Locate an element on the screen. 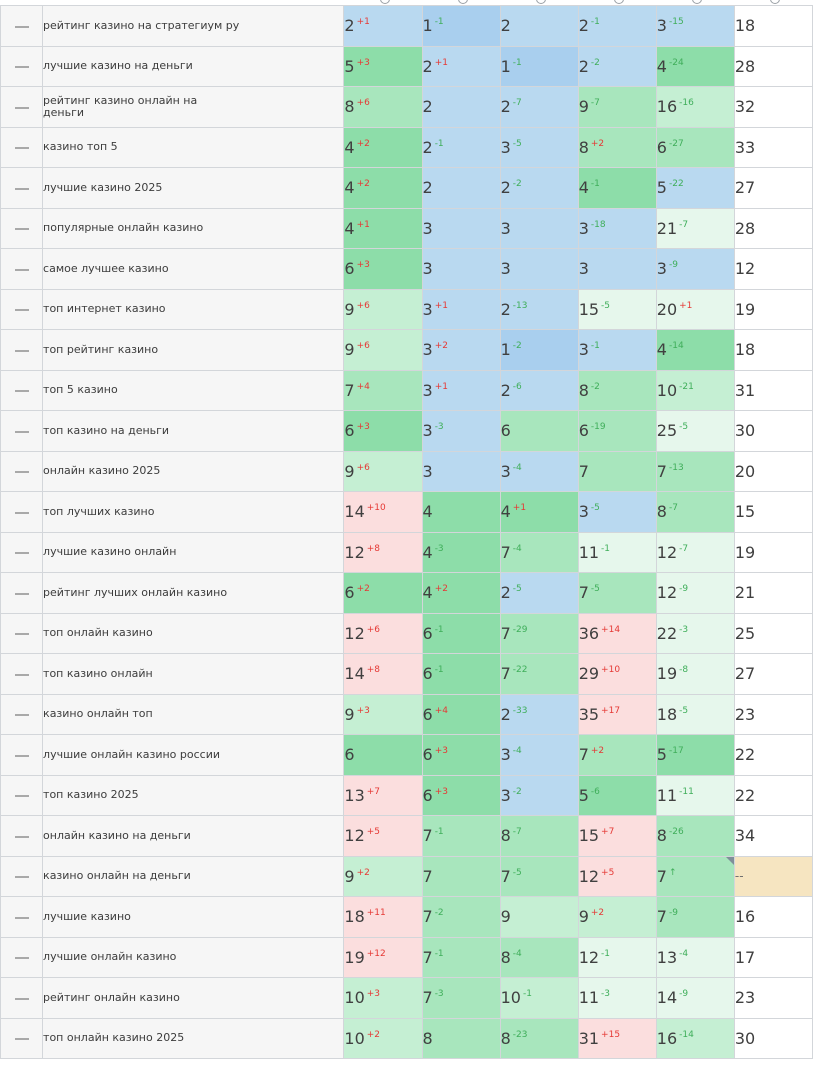  position-cell: 12 -7 is located at coordinates (695, 552).